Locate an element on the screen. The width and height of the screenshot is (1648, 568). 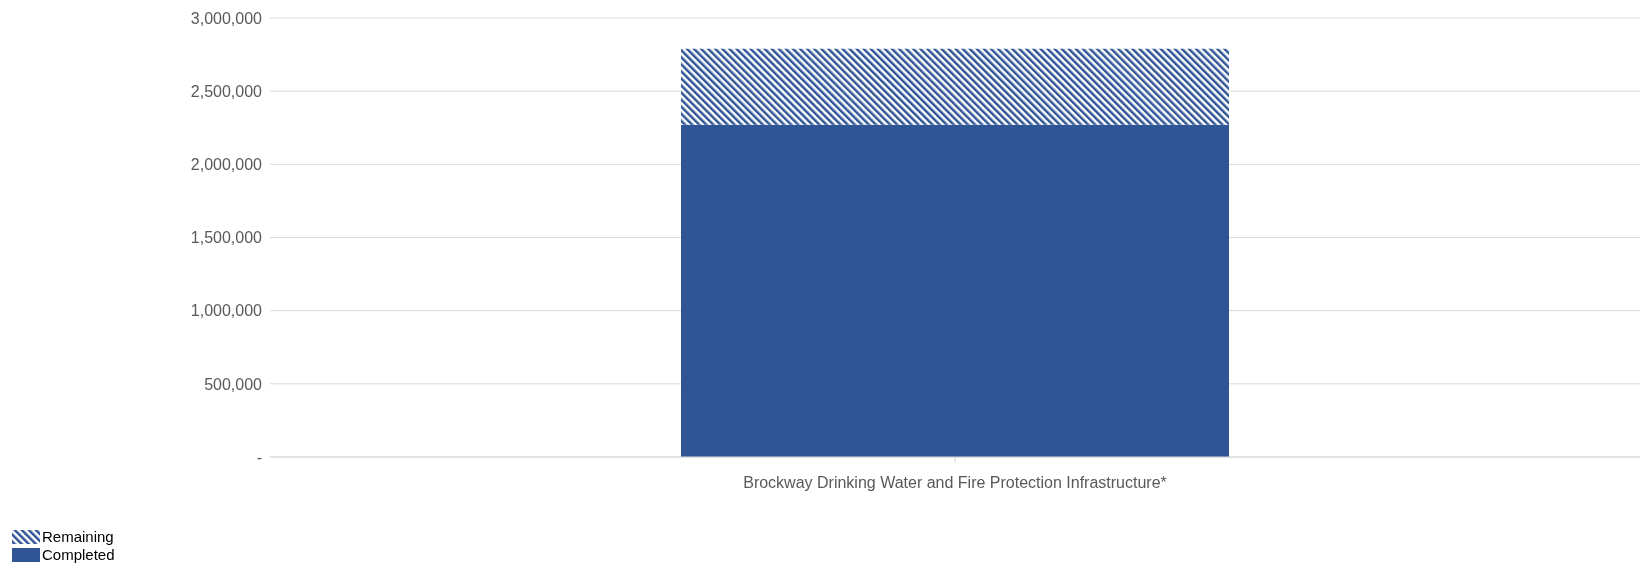
y-tick-label: 1,000,000 is located at coordinates (226, 311).